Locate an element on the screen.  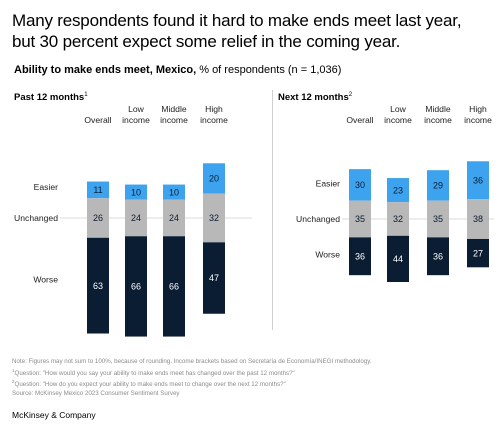
data-label-easier-4: 20 is located at coordinates (214, 179).